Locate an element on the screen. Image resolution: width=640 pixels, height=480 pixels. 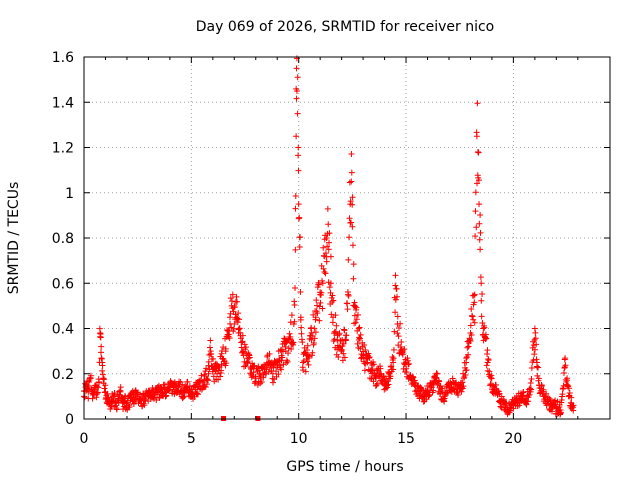
y-tick-label: 1.4 is located at coordinates (63, 103).